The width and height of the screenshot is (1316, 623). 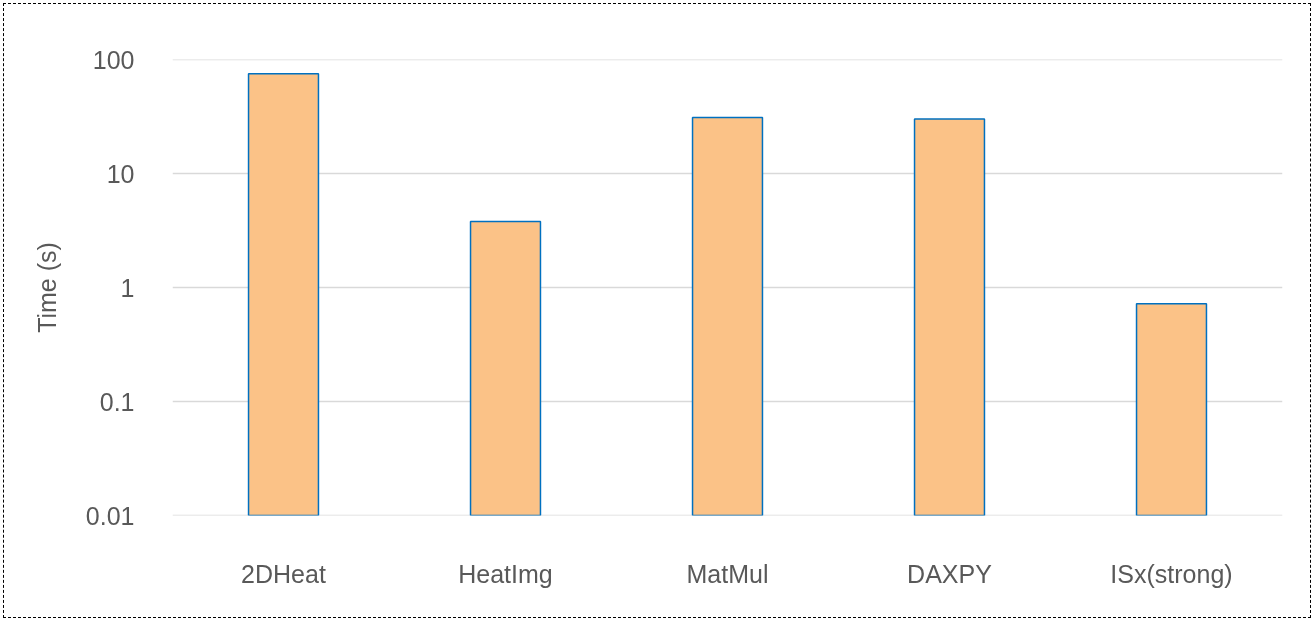 I want to click on x-tick-label: DAXPY, so click(x=950, y=573).